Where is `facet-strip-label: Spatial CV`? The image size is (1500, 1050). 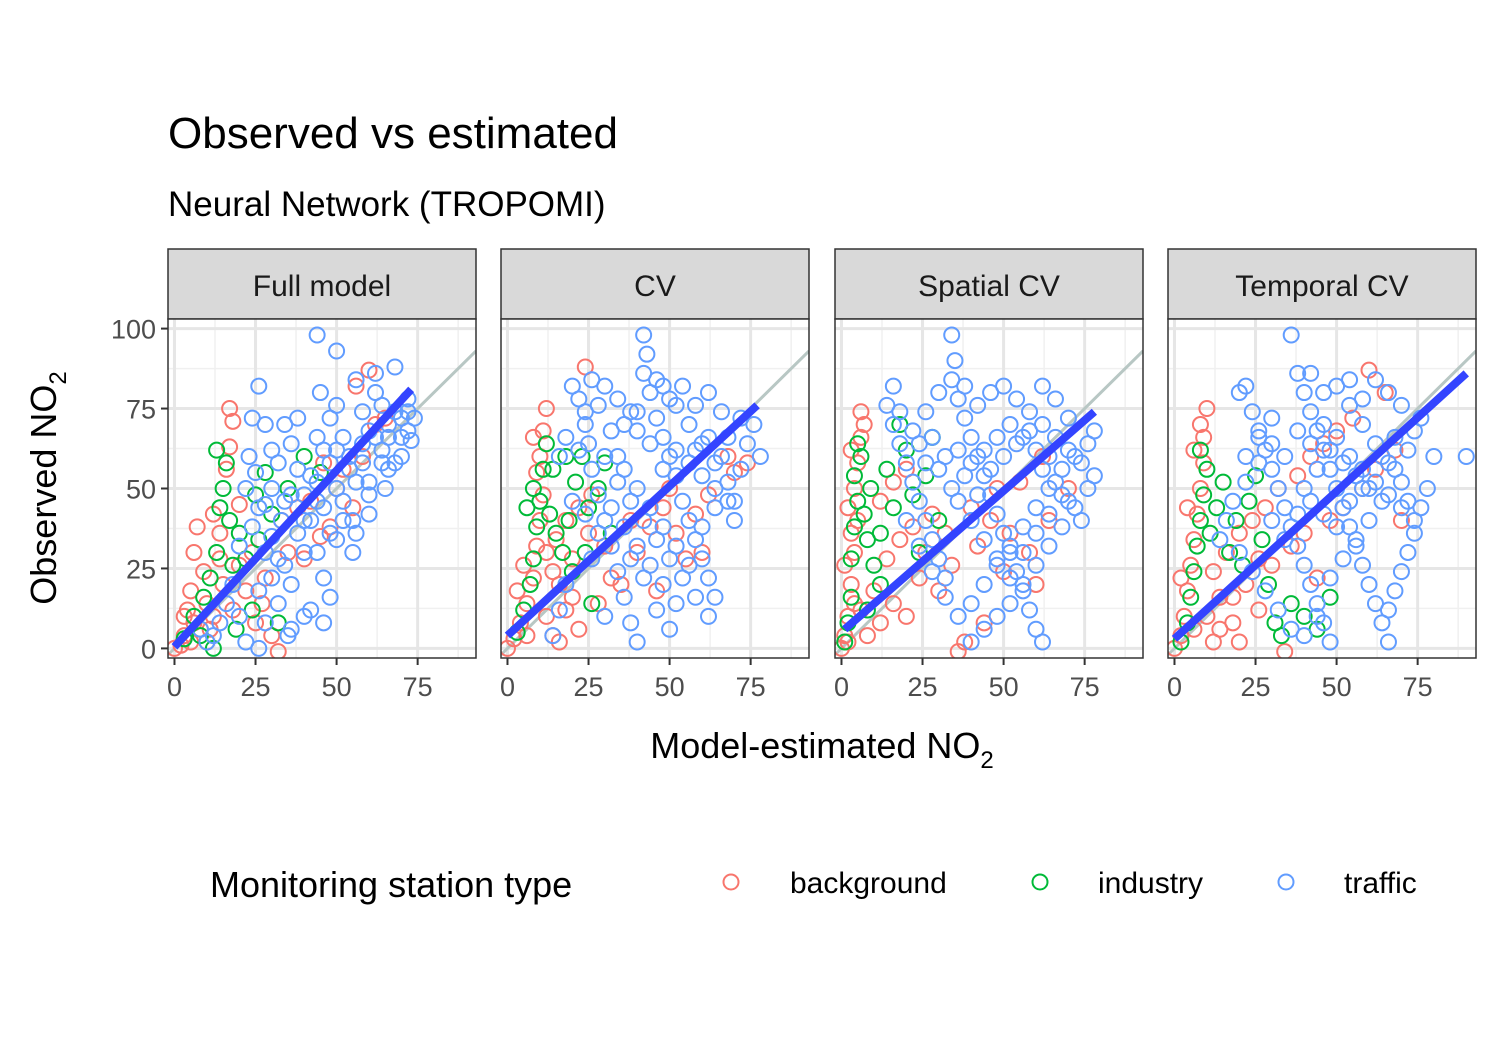 facet-strip-label: Spatial CV is located at coordinates (989, 286).